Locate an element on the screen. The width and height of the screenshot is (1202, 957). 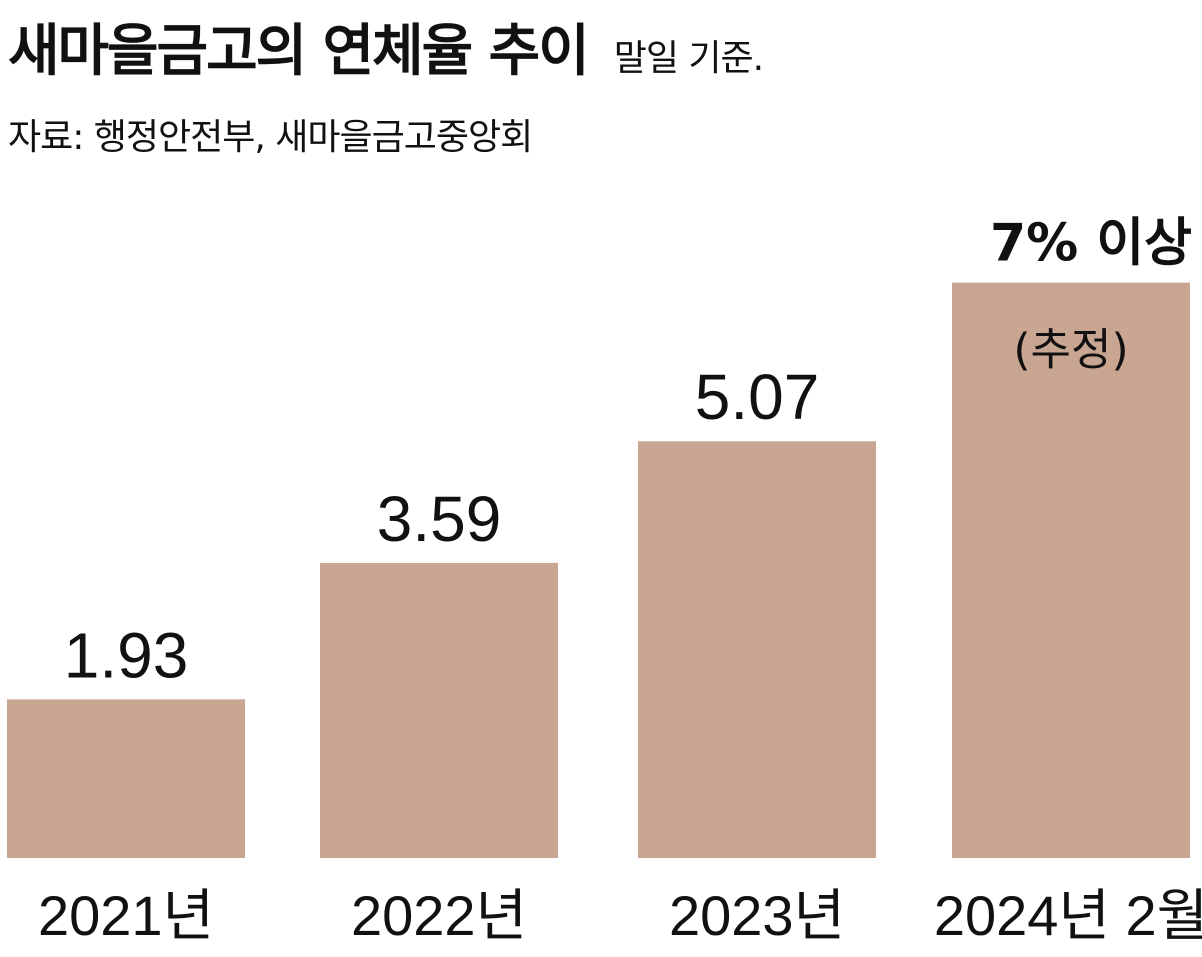
value-label-2: 3.59 is located at coordinates (439, 519).